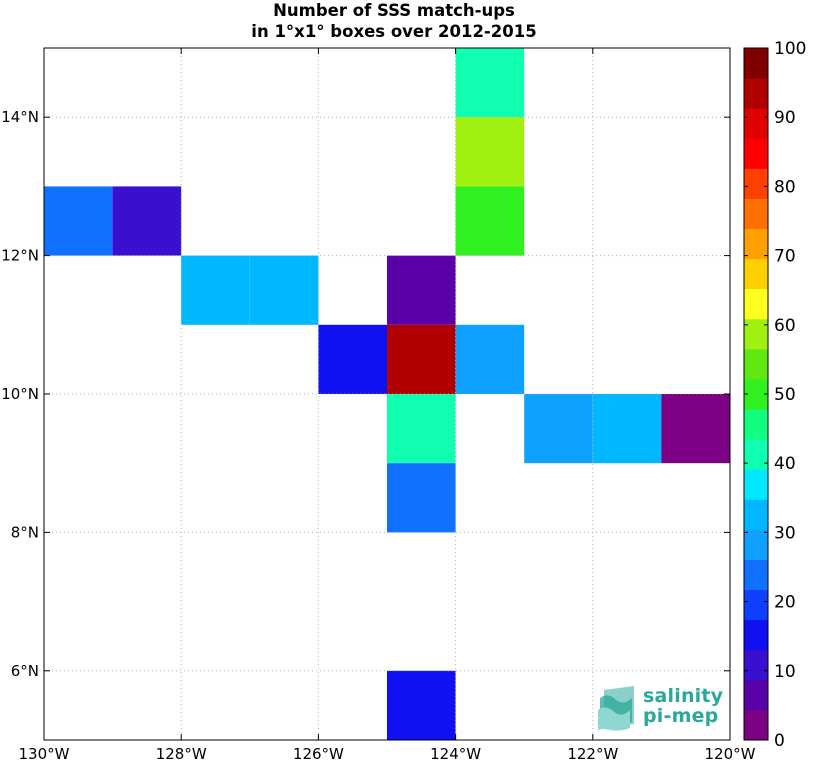 The height and width of the screenshot is (763, 813). I want to click on chart-title-line1: Number of SSS match-ups, so click(394, 10).